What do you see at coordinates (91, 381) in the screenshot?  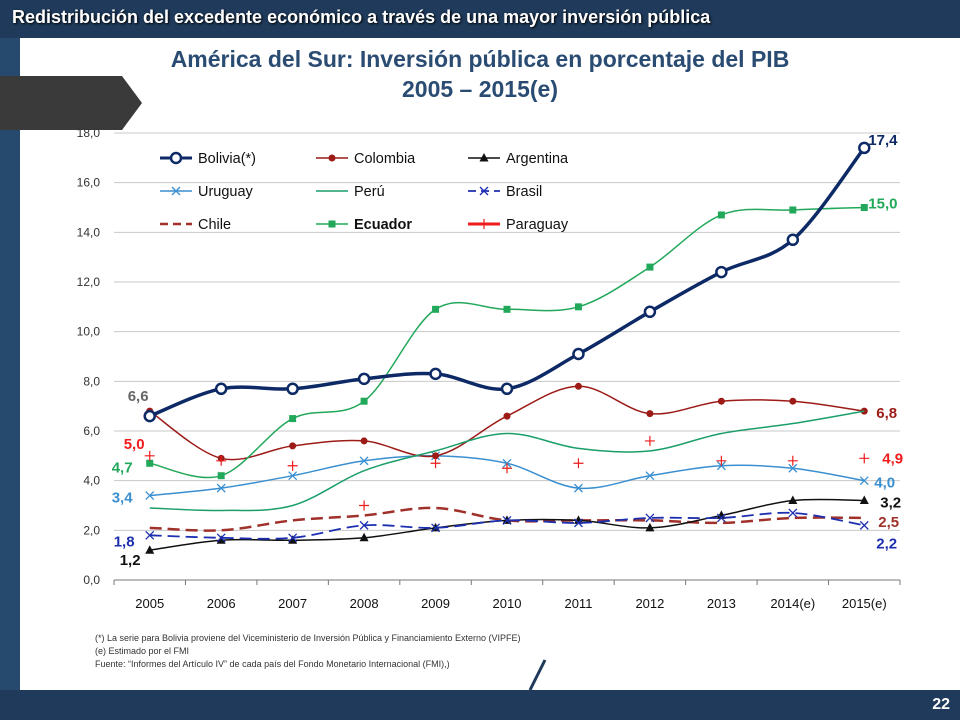 I see `y-tick-label: 8,0` at bounding box center [91, 381].